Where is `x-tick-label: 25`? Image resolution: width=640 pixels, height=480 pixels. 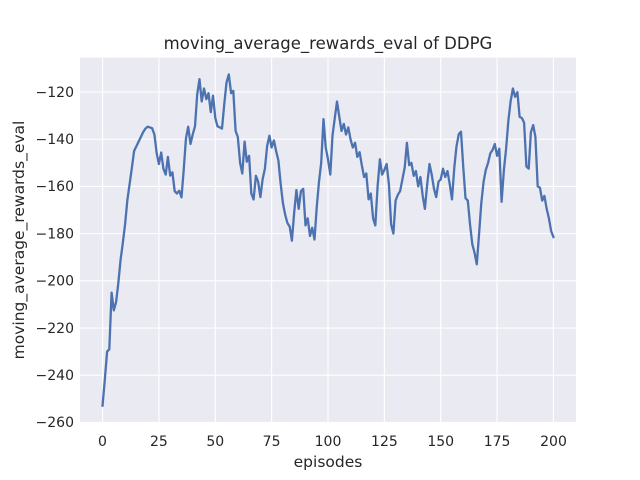 x-tick-label: 25 is located at coordinates (159, 442).